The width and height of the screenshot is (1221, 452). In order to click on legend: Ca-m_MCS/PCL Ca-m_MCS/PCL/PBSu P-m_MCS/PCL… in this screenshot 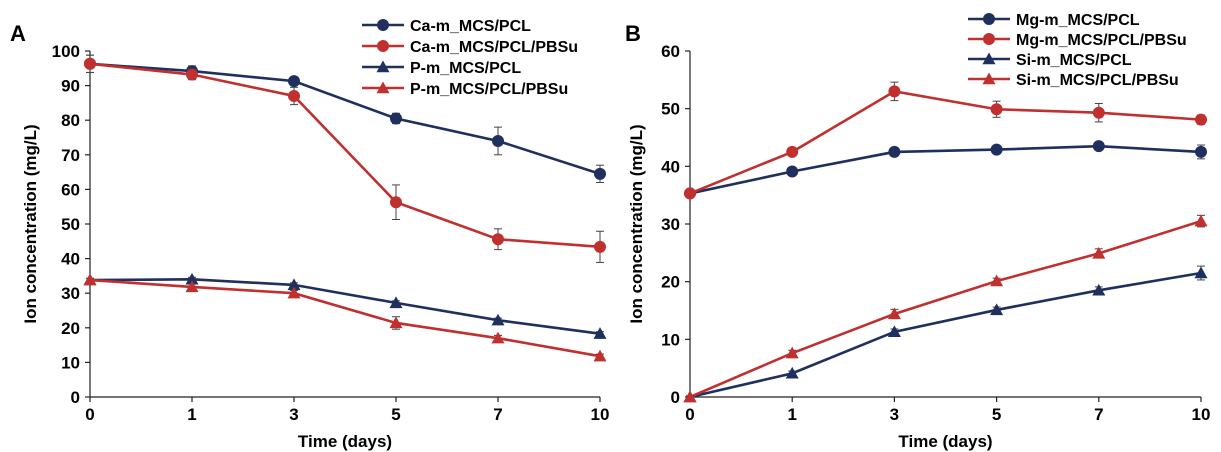, I will do `click(470, 58)`.